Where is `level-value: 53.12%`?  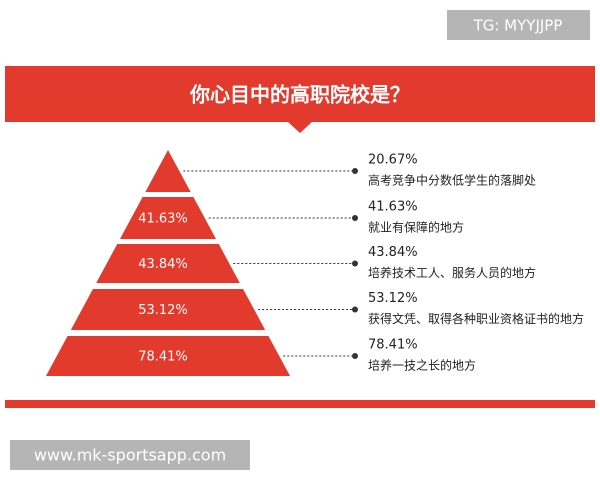 level-value: 53.12% is located at coordinates (163, 310).